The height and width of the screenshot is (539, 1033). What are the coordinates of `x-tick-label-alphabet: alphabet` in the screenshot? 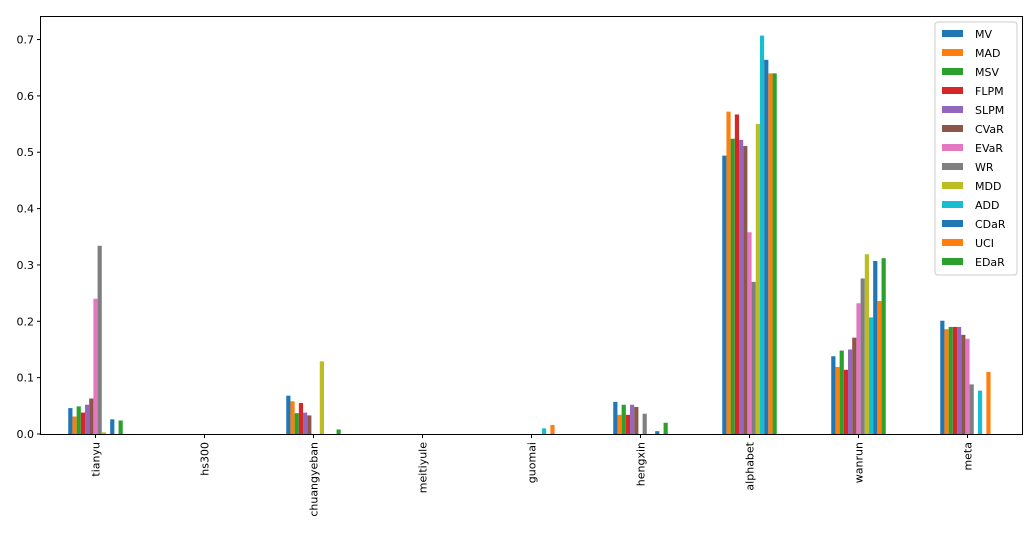 It's located at (750, 465).